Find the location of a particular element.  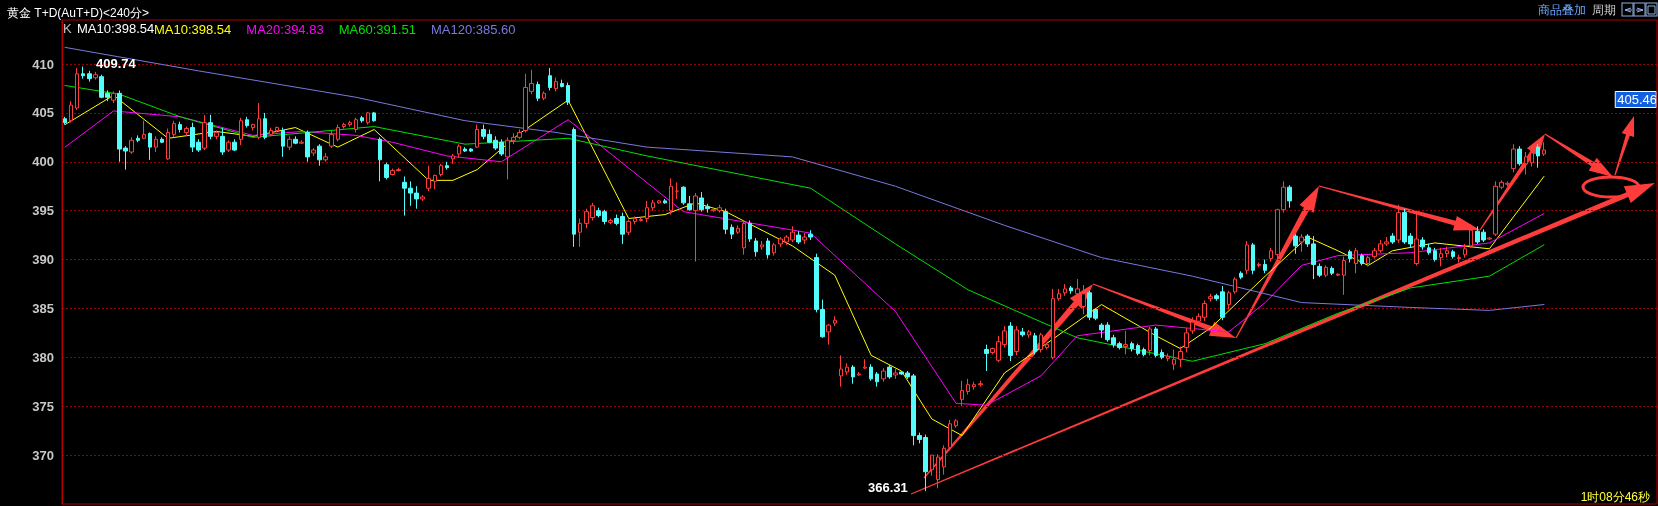

y-tick-label: 385 is located at coordinates (43, 308).